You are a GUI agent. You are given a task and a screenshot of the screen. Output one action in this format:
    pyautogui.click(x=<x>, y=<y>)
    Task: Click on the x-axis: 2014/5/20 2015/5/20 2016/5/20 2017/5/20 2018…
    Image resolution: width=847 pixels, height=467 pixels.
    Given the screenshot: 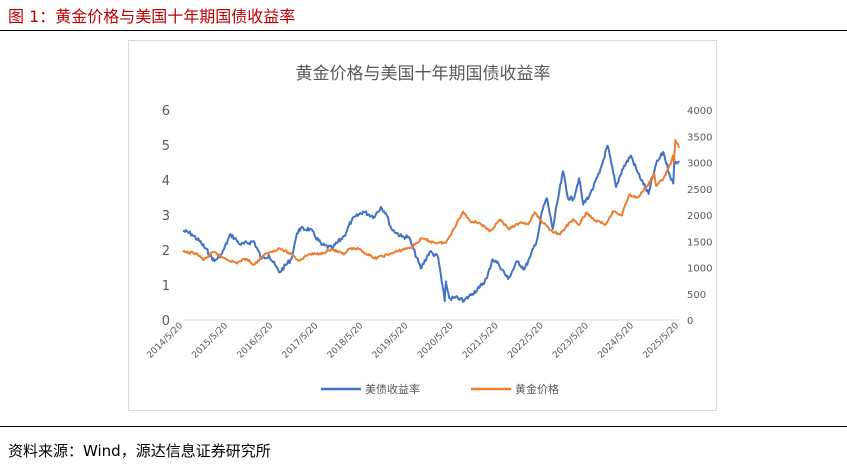 What is the action you would take?
    pyautogui.click(x=413, y=341)
    